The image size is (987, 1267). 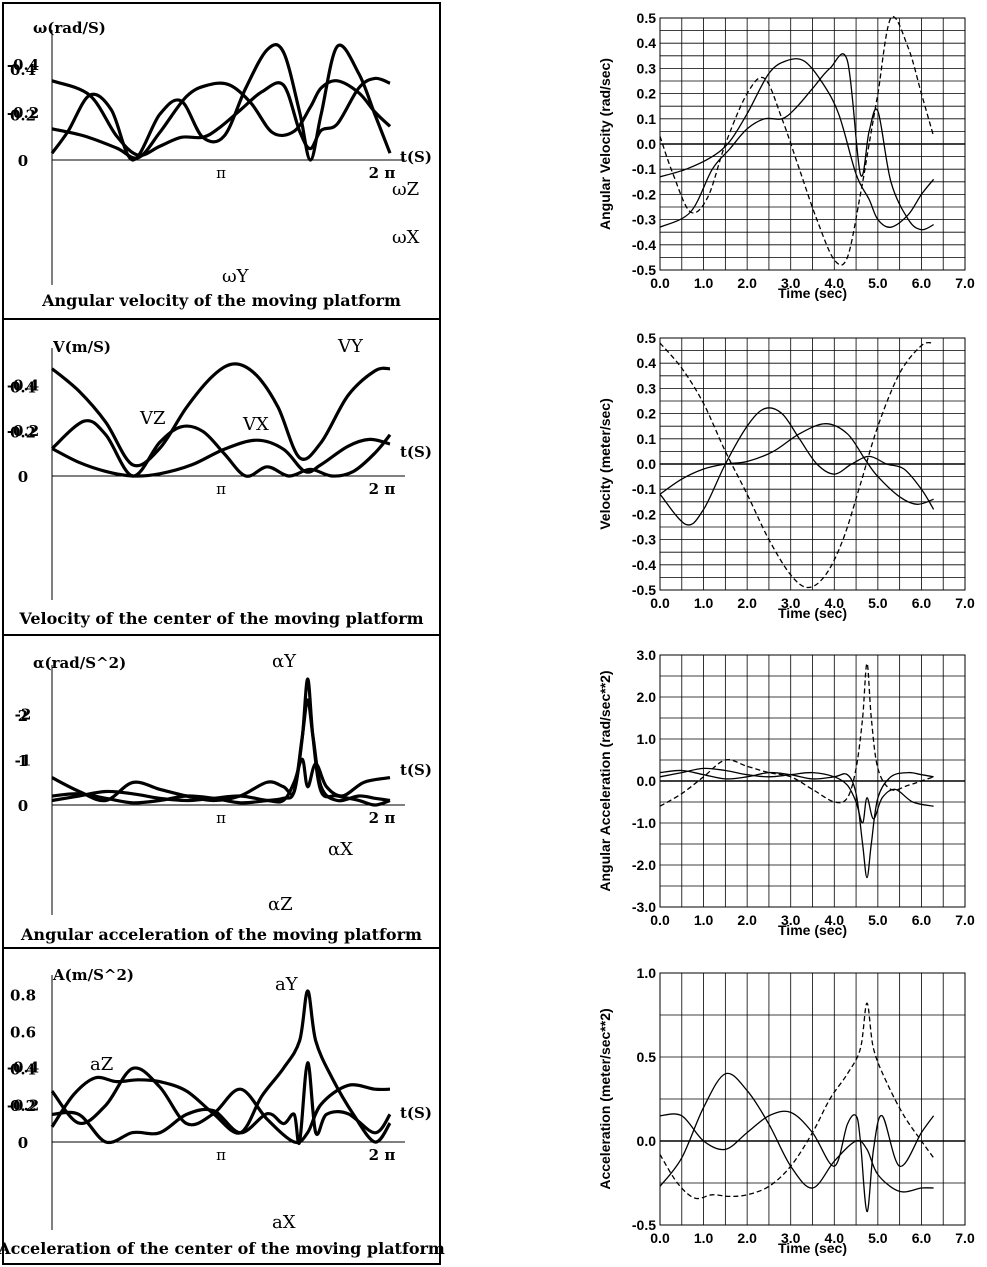 I want to click on series-line-aY, so click(x=221, y=1066).